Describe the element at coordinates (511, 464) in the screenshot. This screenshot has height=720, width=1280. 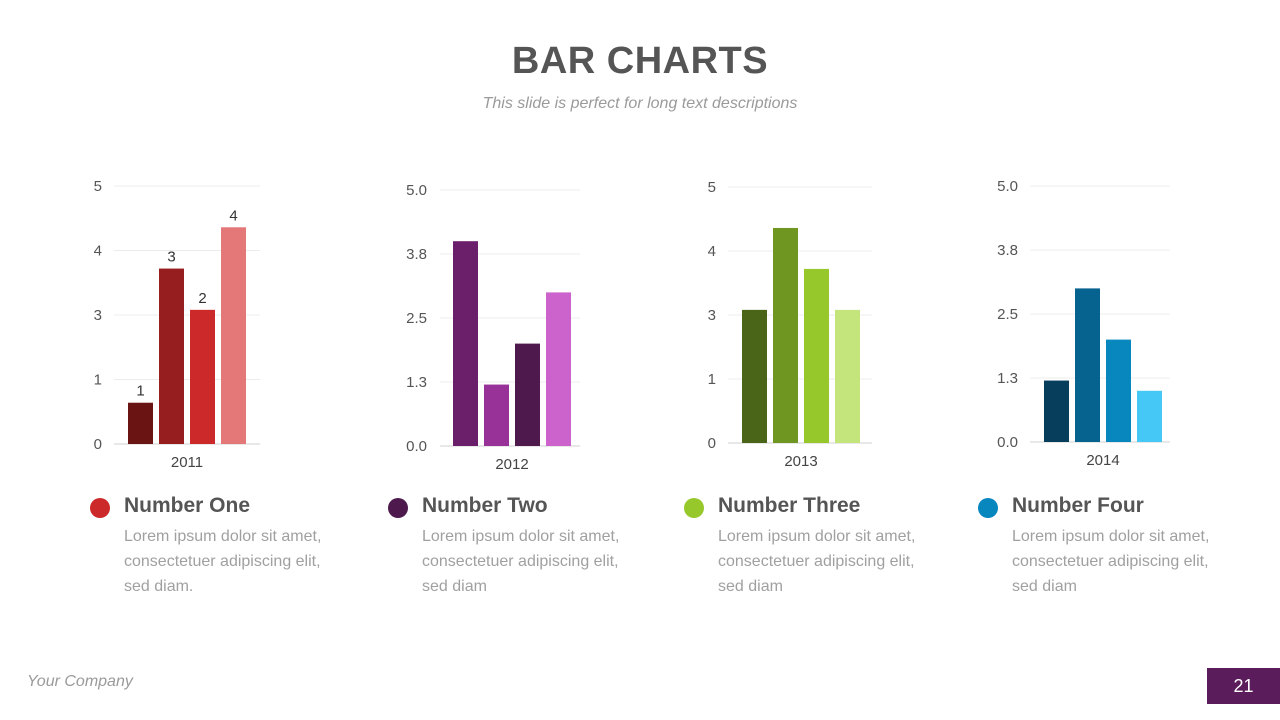
I see `category-label: 2012` at that location.